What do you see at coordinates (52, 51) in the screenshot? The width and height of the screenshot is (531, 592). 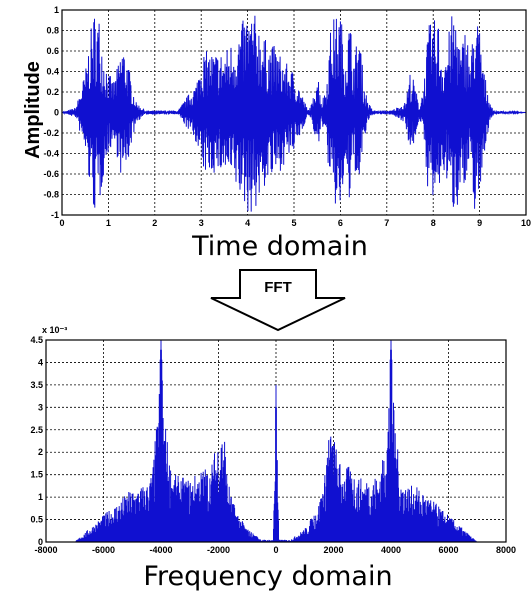 I see `time-y-tick-label: 0.6` at bounding box center [52, 51].